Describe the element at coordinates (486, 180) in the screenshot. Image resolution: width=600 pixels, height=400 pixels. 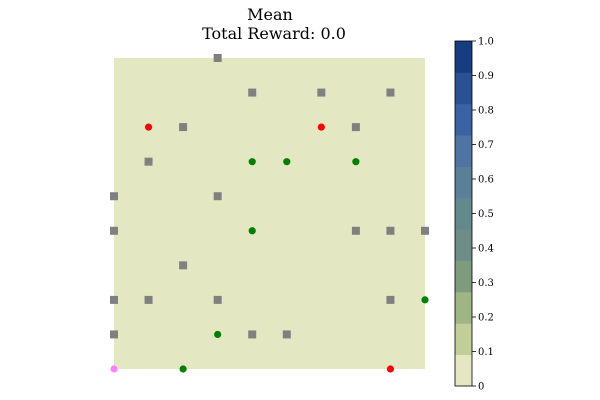
I see `colorbar-tick-label: 0.6` at that location.